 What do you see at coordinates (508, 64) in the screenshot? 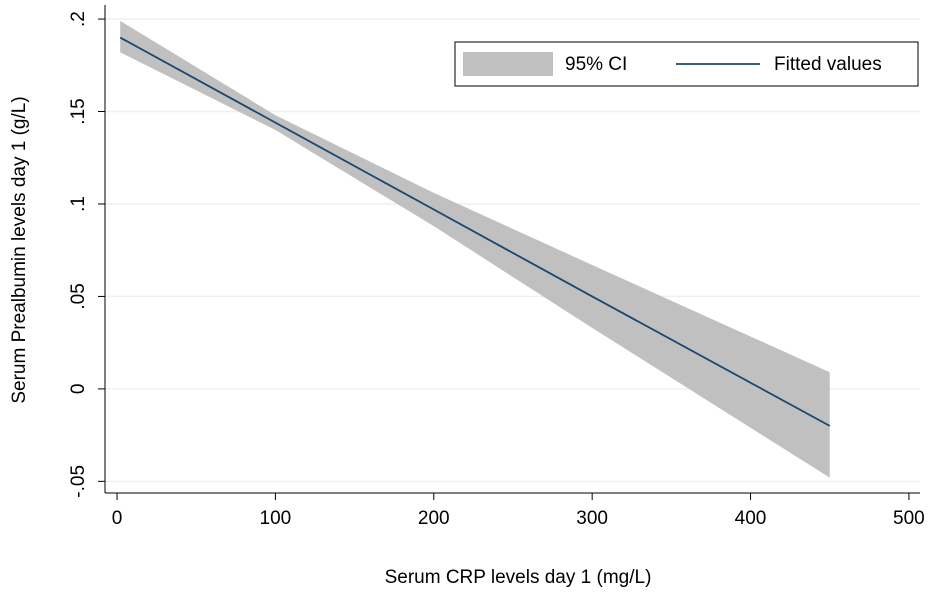
I see `legend-swatch` at bounding box center [508, 64].